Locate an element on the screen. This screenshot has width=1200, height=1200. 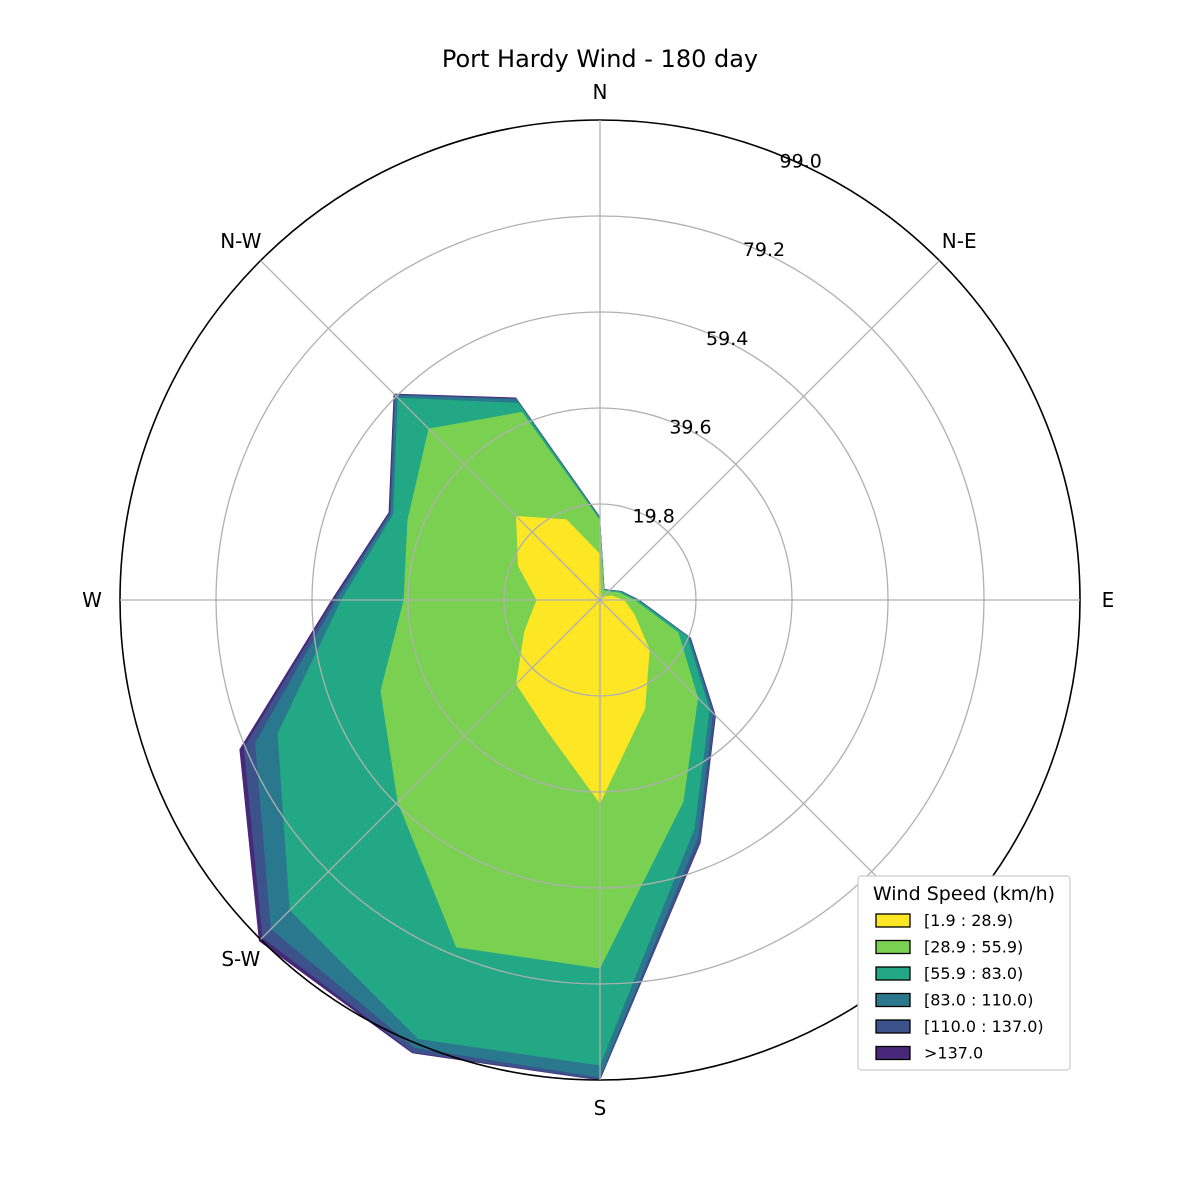
direction-label: N-W is located at coordinates (240, 241).